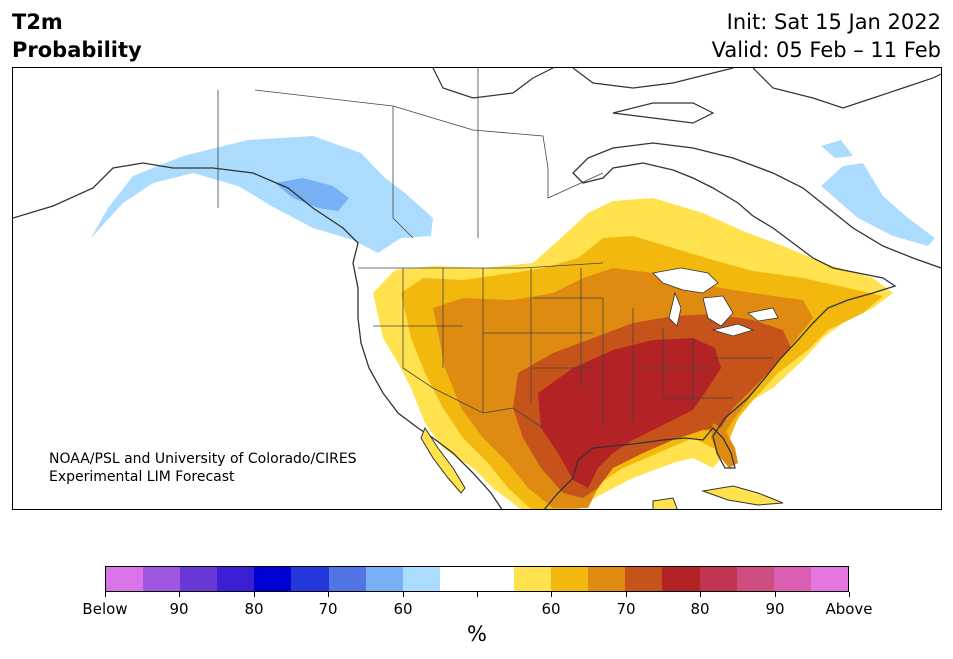  Describe the element at coordinates (142, 477) in the screenshot. I see `credit-line-2: Experimental LIM Forecast` at that location.